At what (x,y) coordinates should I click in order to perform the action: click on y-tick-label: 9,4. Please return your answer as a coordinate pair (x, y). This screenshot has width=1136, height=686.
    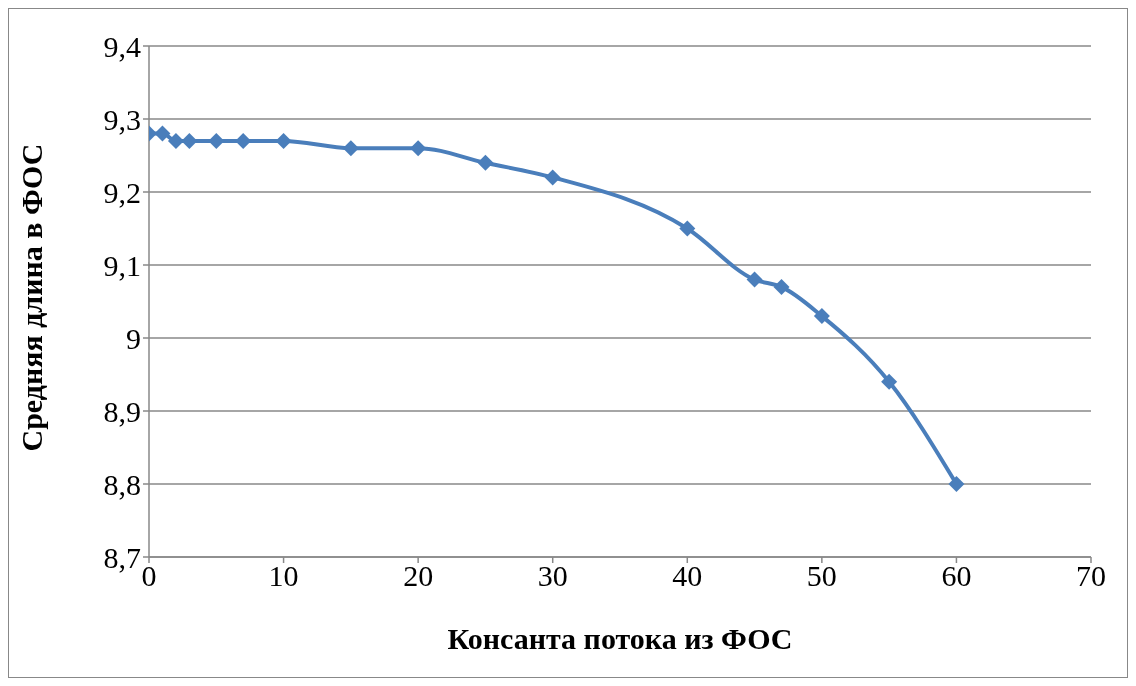
    Looking at the image, I should click on (122, 46).